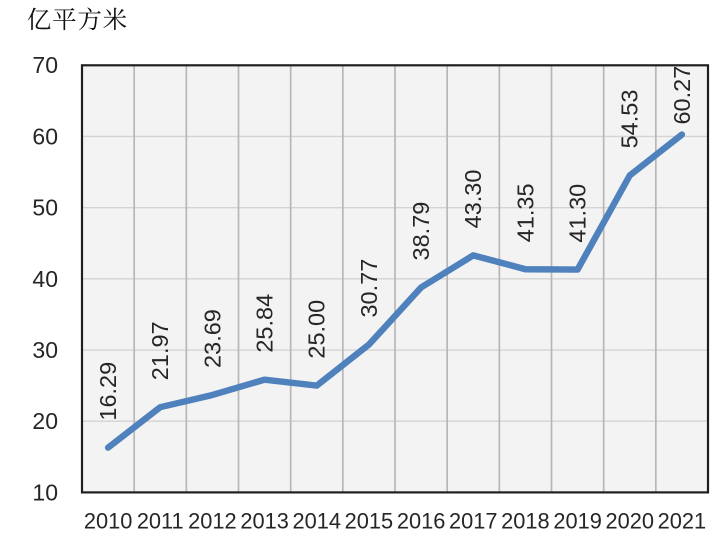 The image size is (723, 551). What do you see at coordinates (45, 421) in the screenshot?
I see `svg-text: 20` at bounding box center [45, 421].